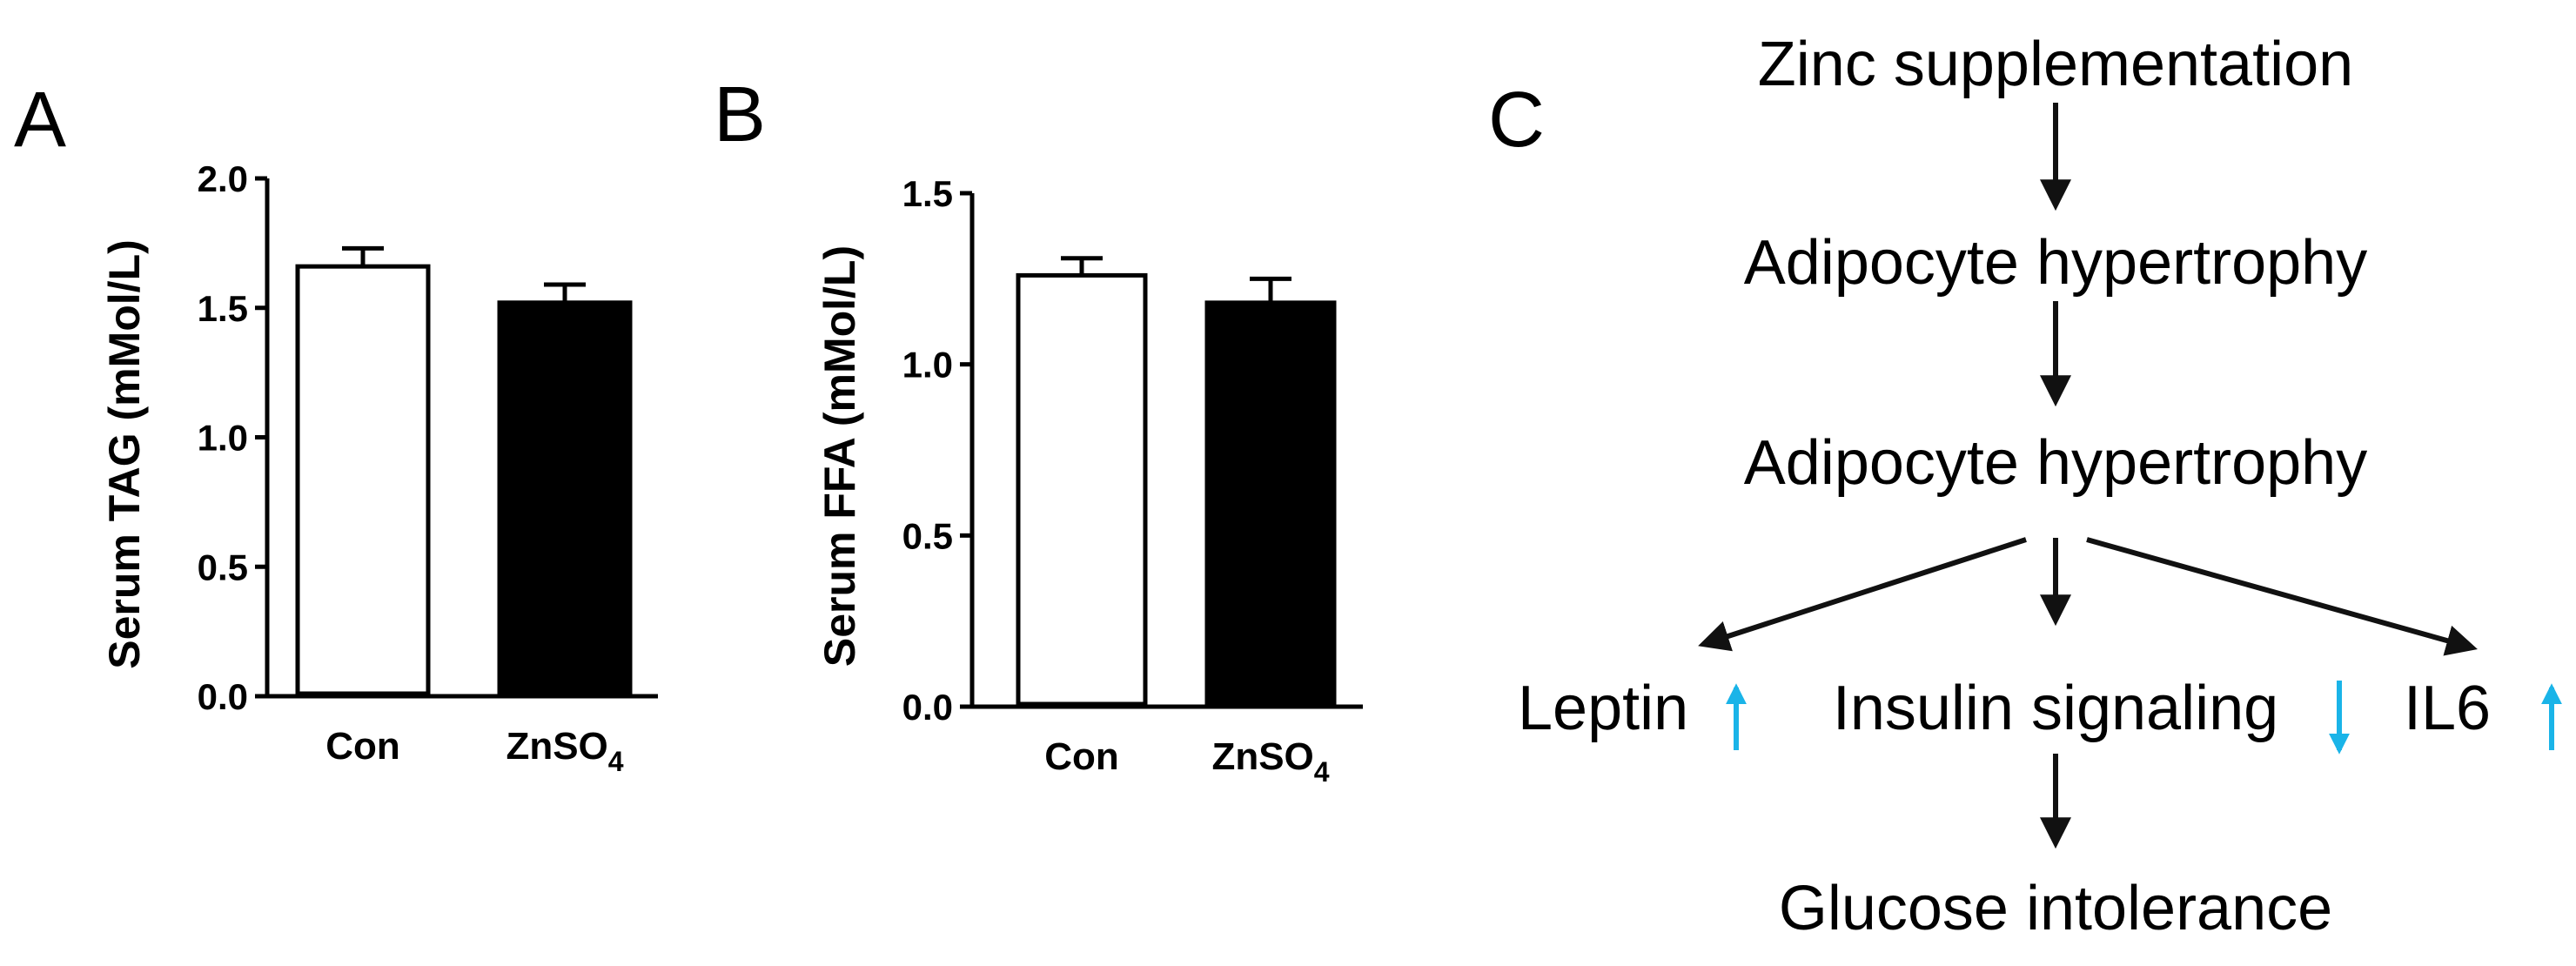  What do you see at coordinates (2055, 909) in the screenshot?
I see `node-glucose-intolerance: Glucose intolerance` at bounding box center [2055, 909].